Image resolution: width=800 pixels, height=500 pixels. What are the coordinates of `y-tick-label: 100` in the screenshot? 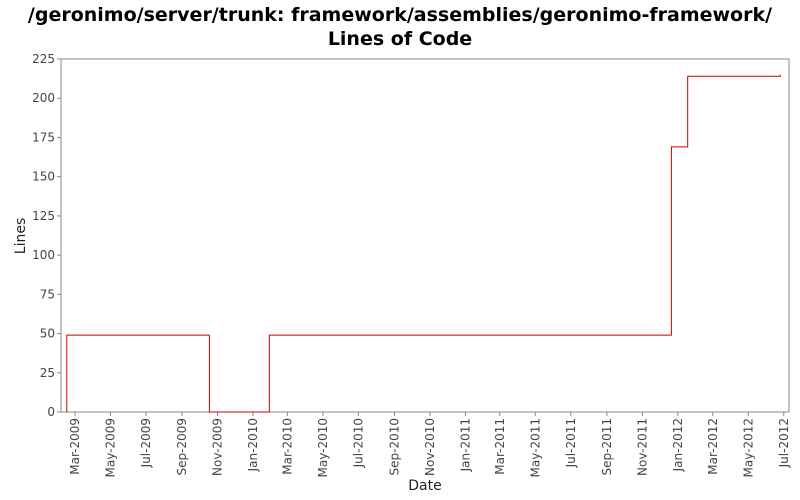 It's located at (43, 255).